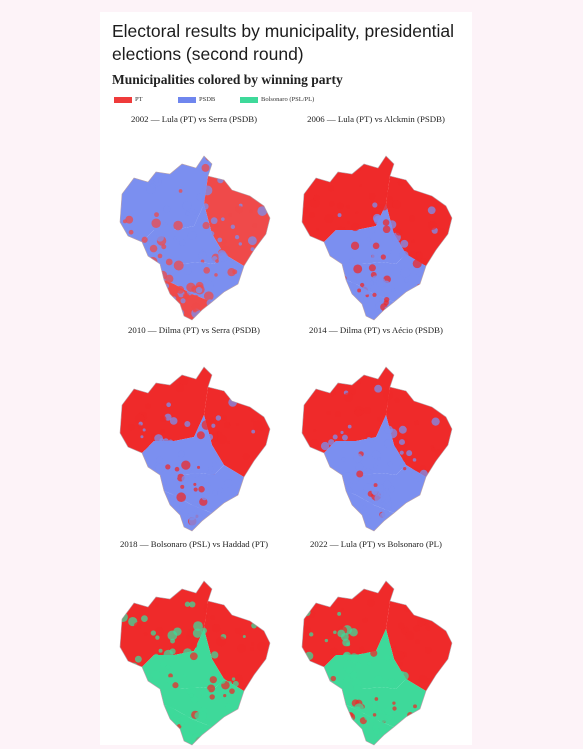  What do you see at coordinates (194, 219) in the screenshot?
I see `map-panel-2002: 2002 — Lula (PT) vs Serra (PSDB)` at bounding box center [194, 219].